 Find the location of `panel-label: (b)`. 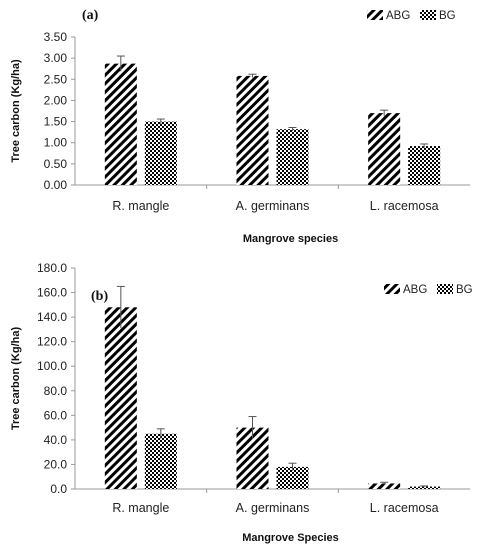

panel-label: (b) is located at coordinates (99, 296).